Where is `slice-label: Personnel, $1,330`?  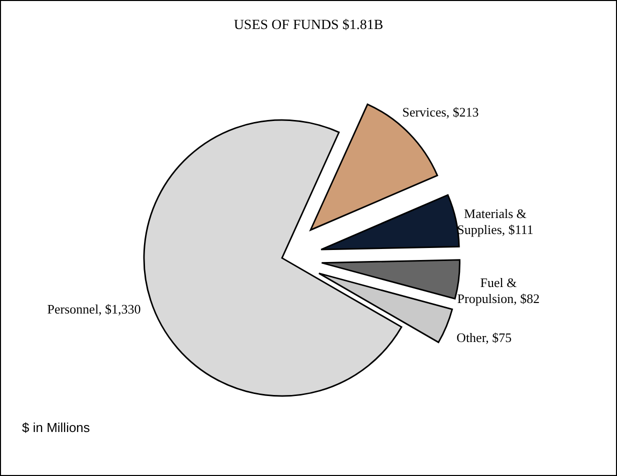 slice-label: Personnel, $1,330 is located at coordinates (94, 308).